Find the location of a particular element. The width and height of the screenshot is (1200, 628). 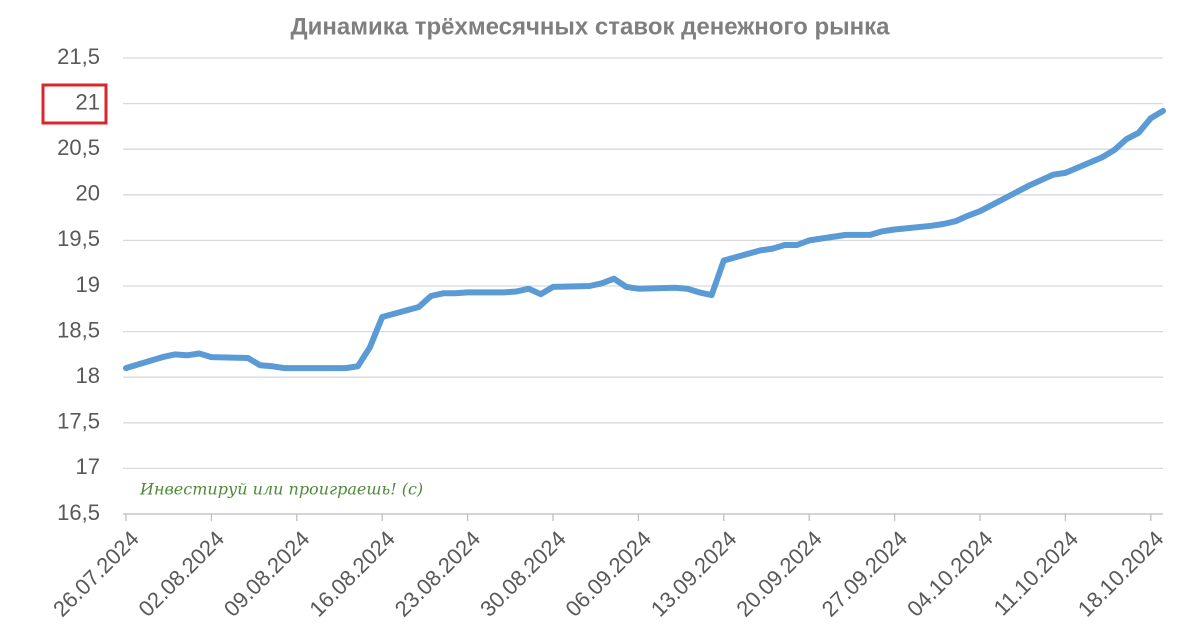

y-tick-label: 21,5 is located at coordinates (78, 56).